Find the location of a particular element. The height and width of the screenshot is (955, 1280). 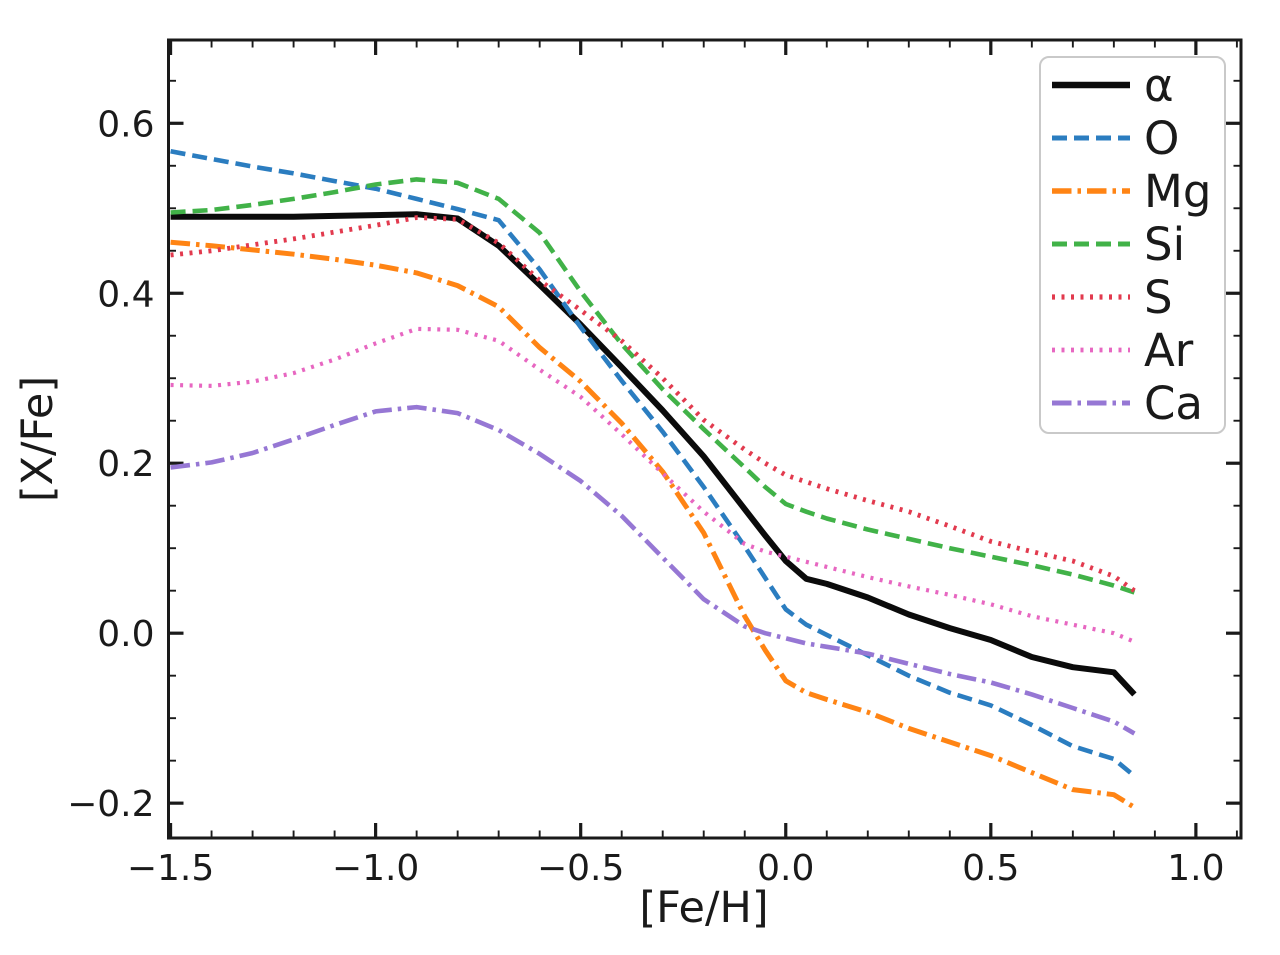

legend-label-O: O is located at coordinates (1161, 138).